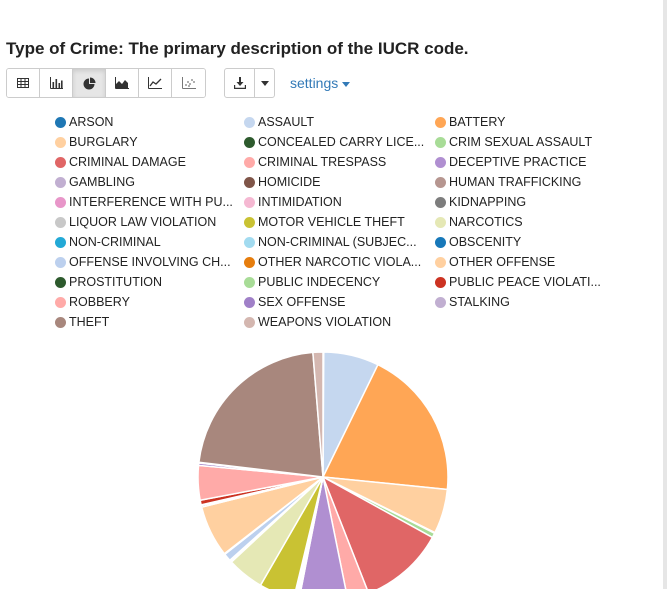 The image size is (667, 589). I want to click on legend-label: SEX OFFENSE, so click(302, 302).